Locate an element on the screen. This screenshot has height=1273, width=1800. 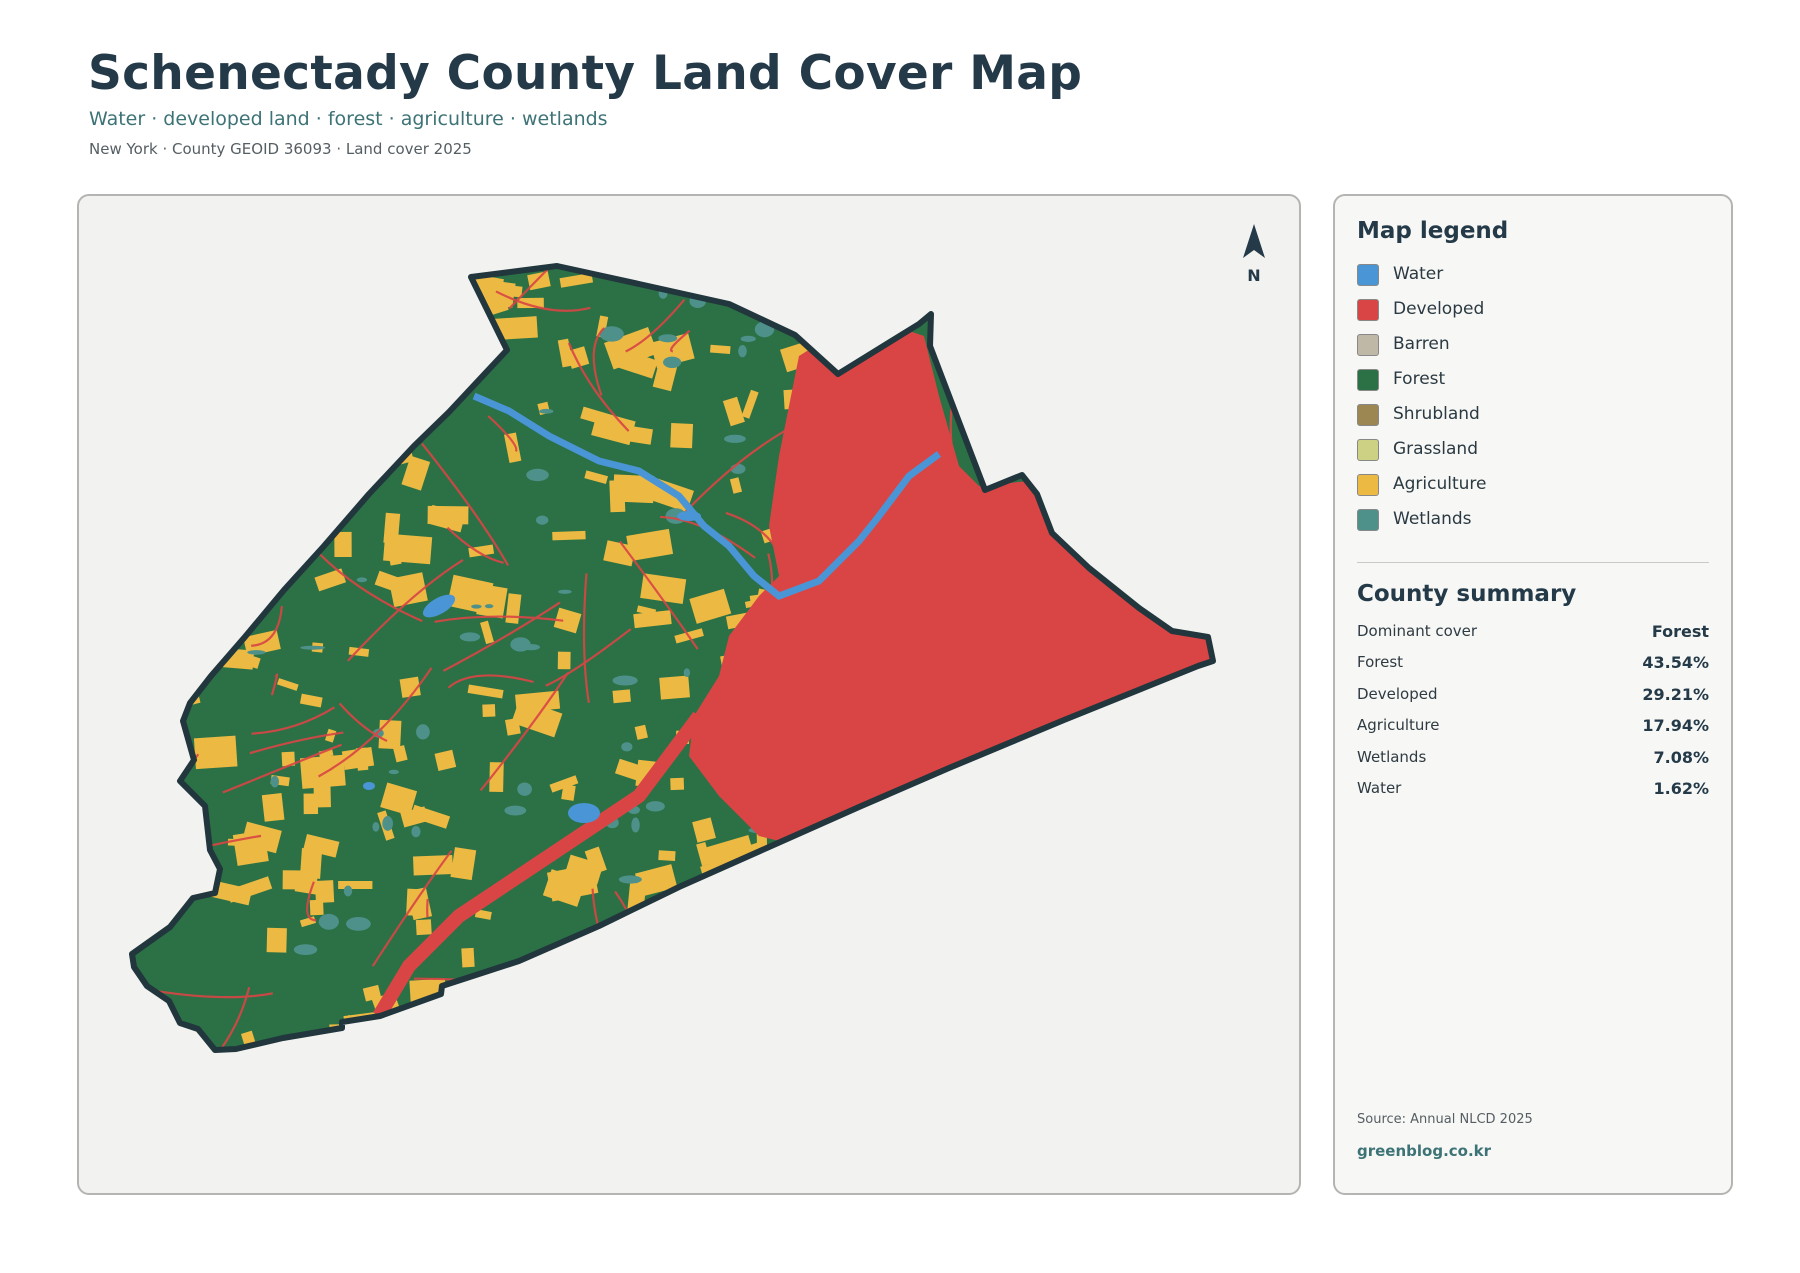
summary-value: 7.08% is located at coordinates (1681, 757).